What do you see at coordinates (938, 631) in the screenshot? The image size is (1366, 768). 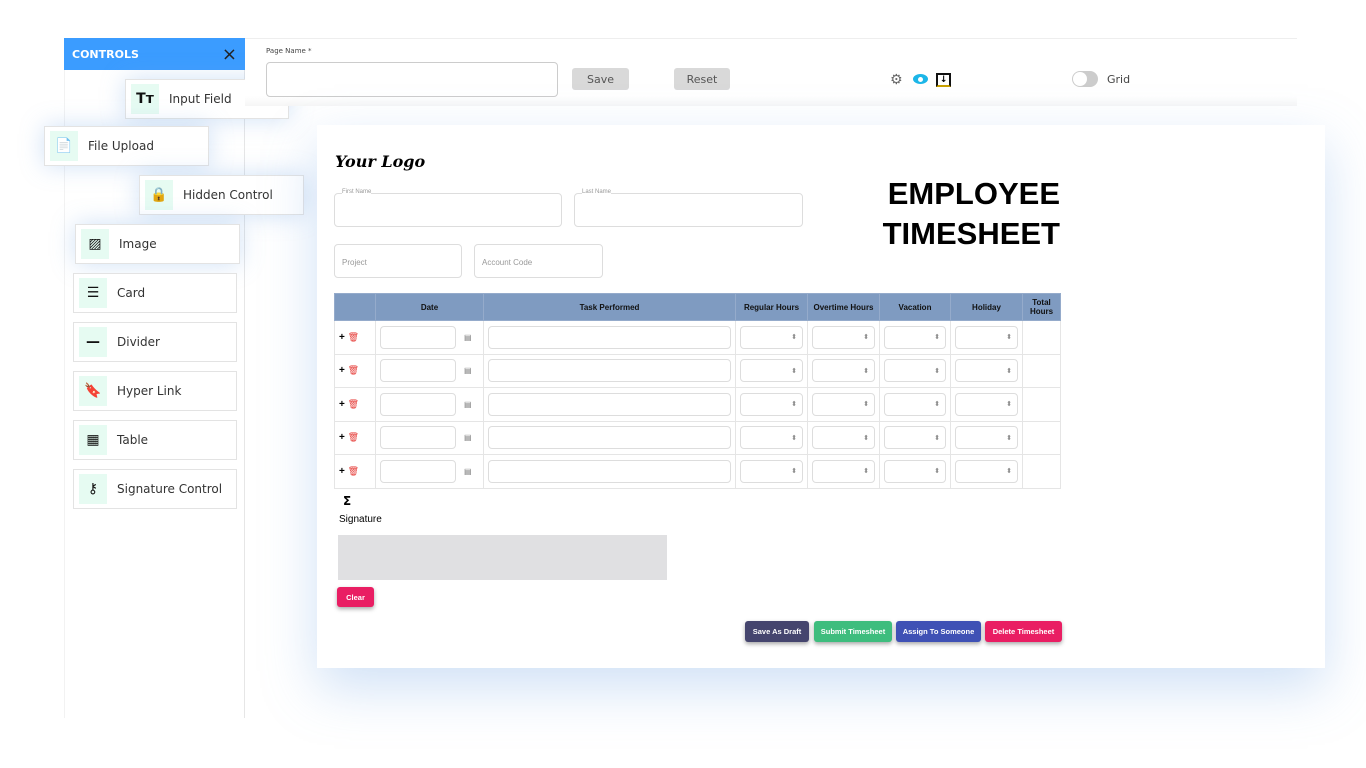 I see `assign-button: Assign To Someone` at bounding box center [938, 631].